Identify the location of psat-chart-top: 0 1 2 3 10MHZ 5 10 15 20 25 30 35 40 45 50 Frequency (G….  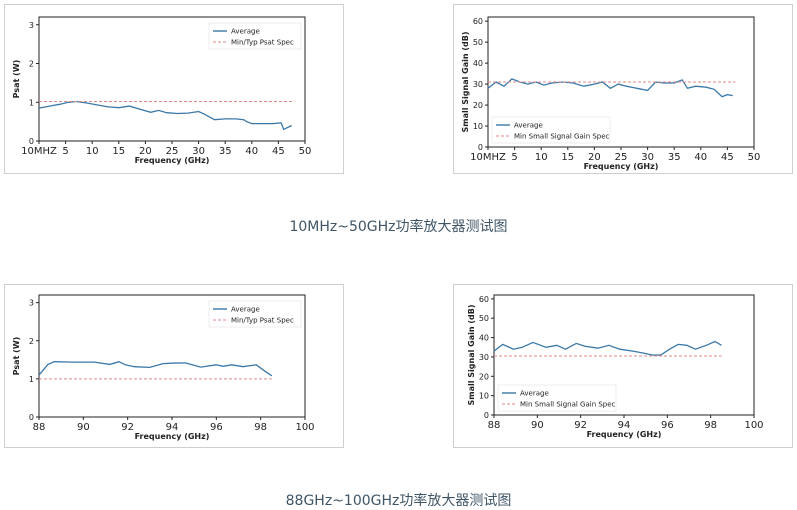
(174, 89).